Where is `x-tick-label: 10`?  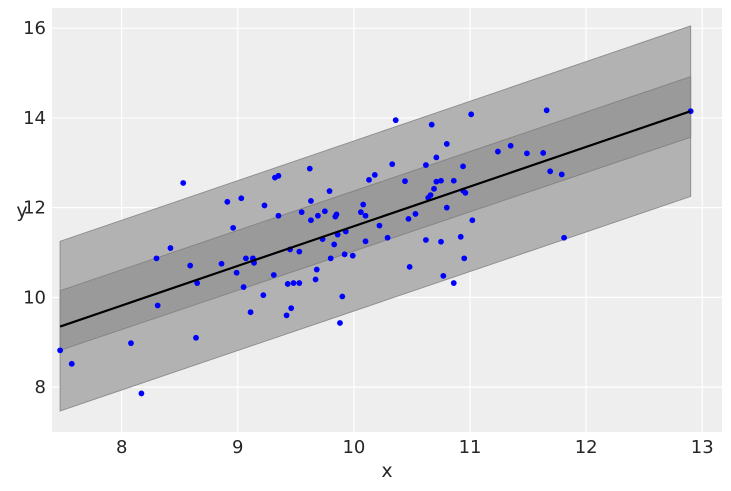 x-tick-label: 10 is located at coordinates (353, 447).